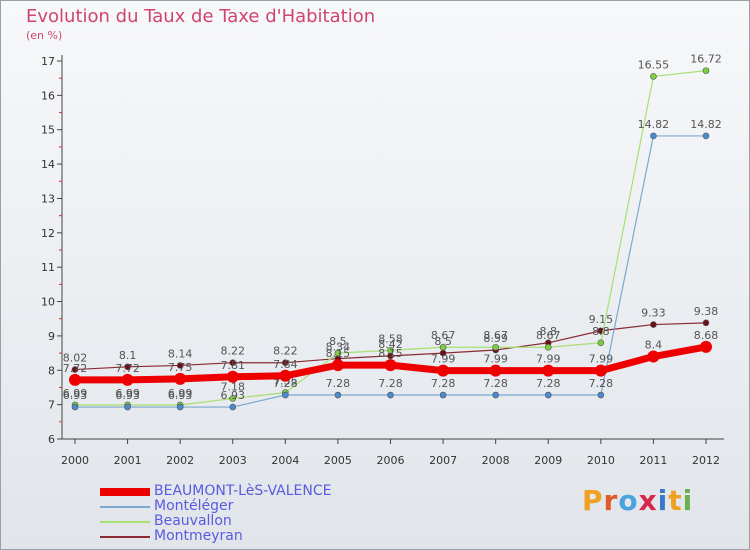  Describe the element at coordinates (653, 460) in the screenshot. I see `x-tick-label: 2011` at that location.